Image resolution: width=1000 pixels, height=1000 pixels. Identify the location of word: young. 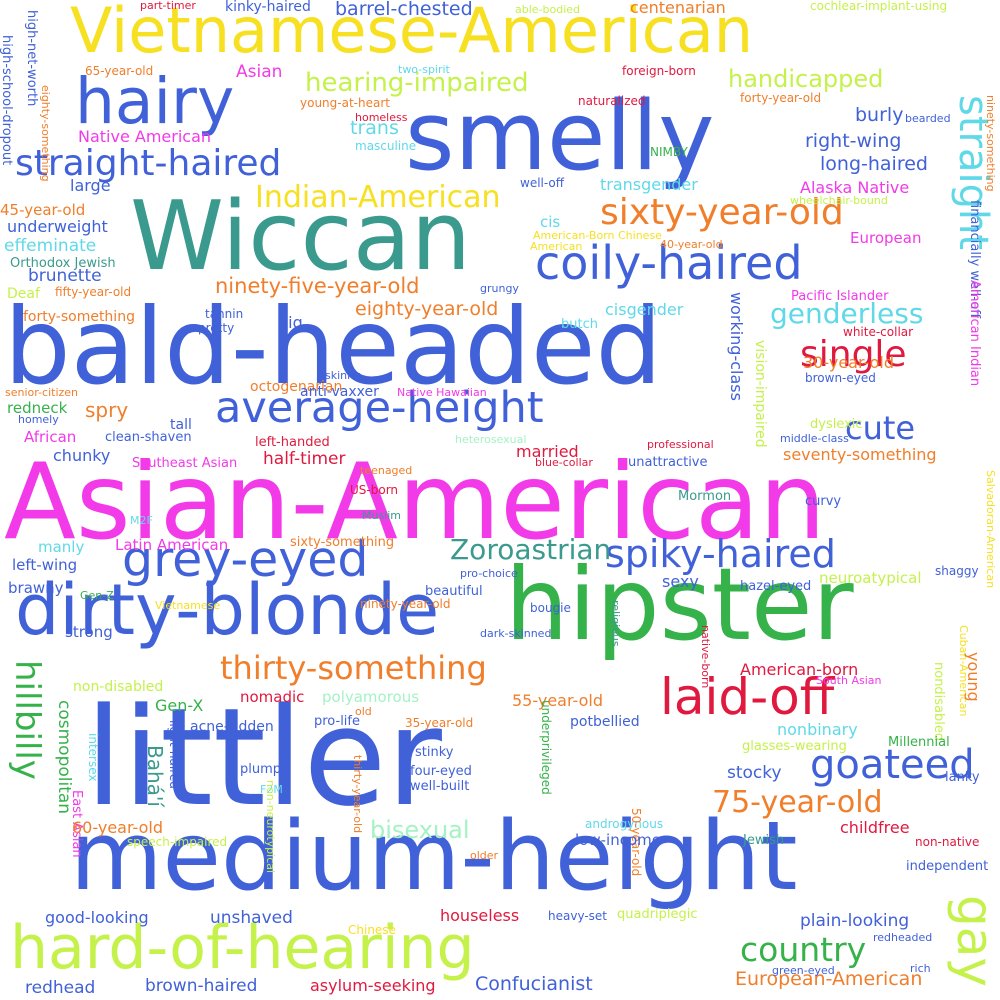
(973, 677).